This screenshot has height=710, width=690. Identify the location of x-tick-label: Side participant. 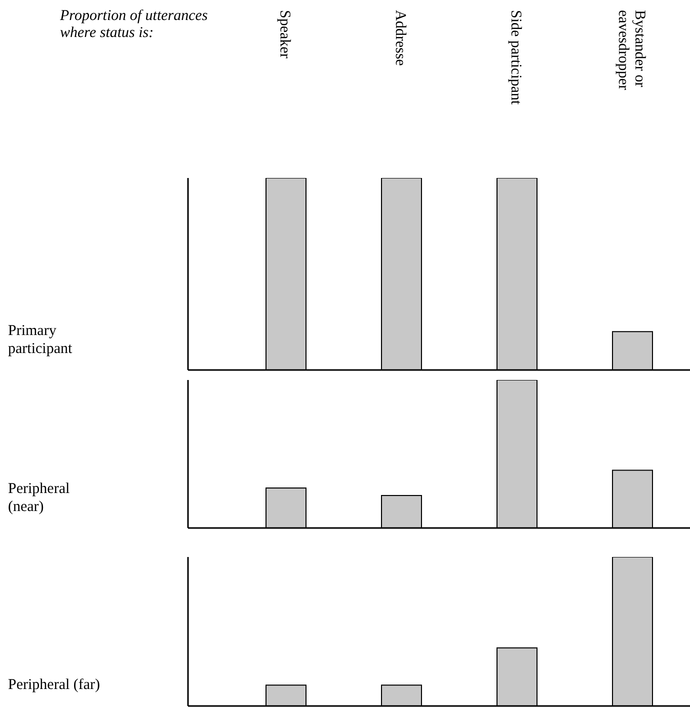
(516, 58).